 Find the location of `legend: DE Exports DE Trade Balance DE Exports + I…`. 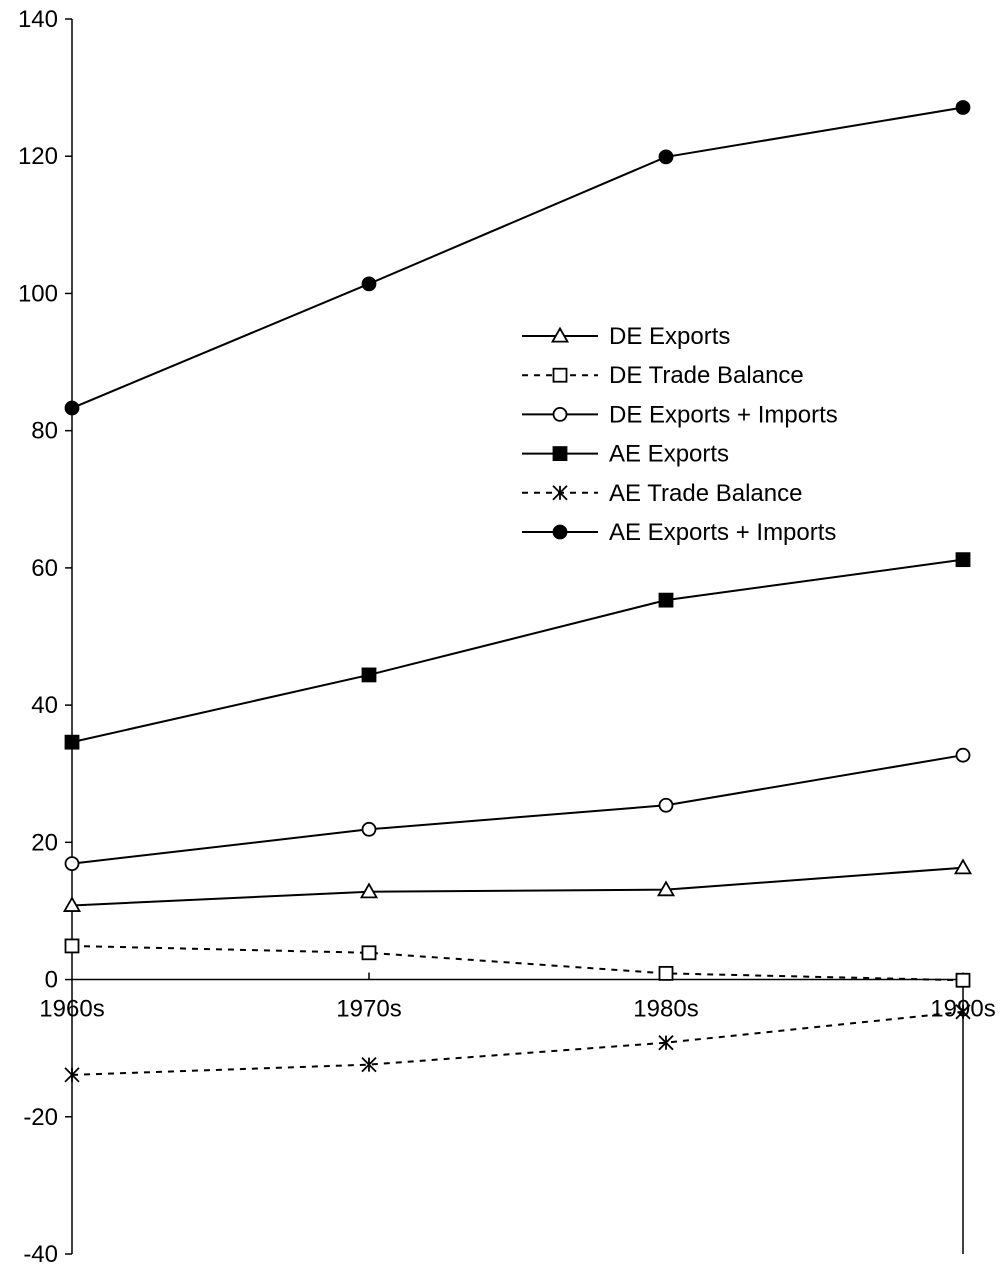

legend: DE Exports DE Trade Balance DE Exports + I… is located at coordinates (680, 434).